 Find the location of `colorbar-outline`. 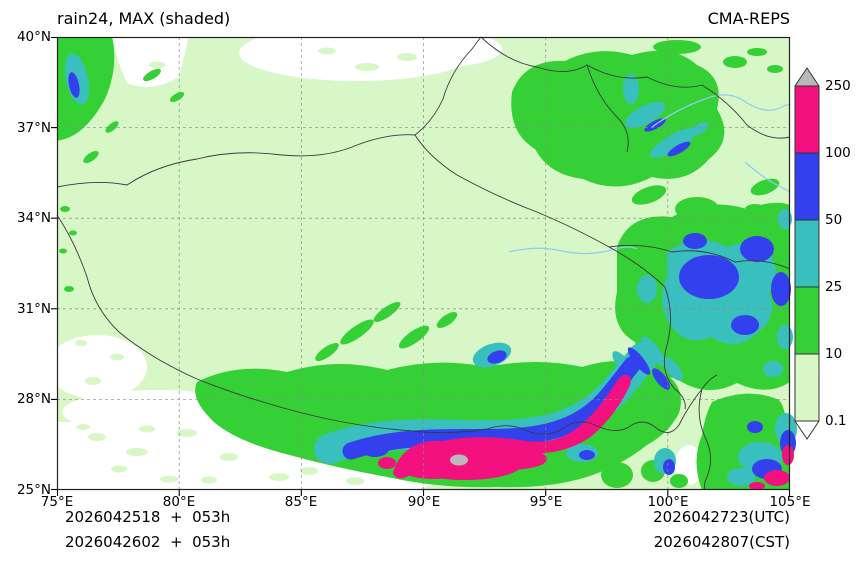

colorbar-outline is located at coordinates (807, 253).